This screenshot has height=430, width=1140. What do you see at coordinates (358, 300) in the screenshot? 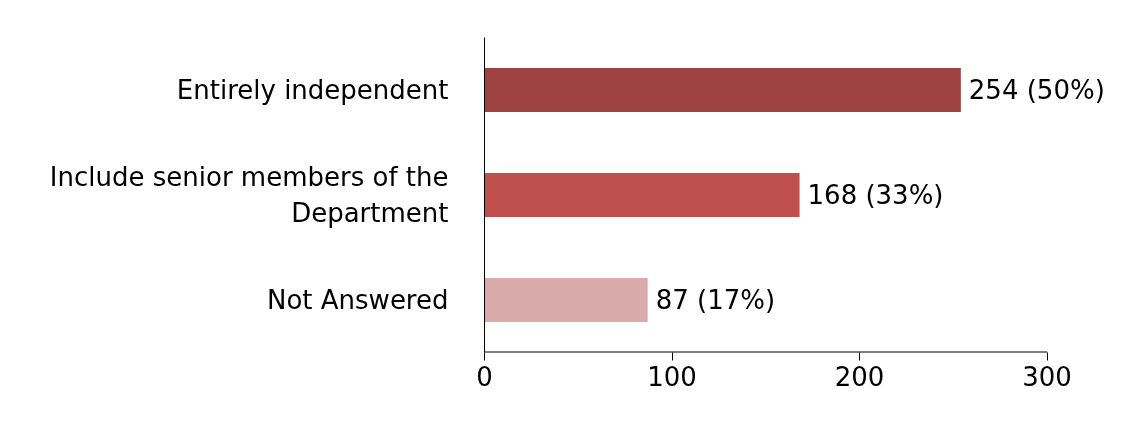
I see `y-tick-label: Not Answered` at bounding box center [358, 300].